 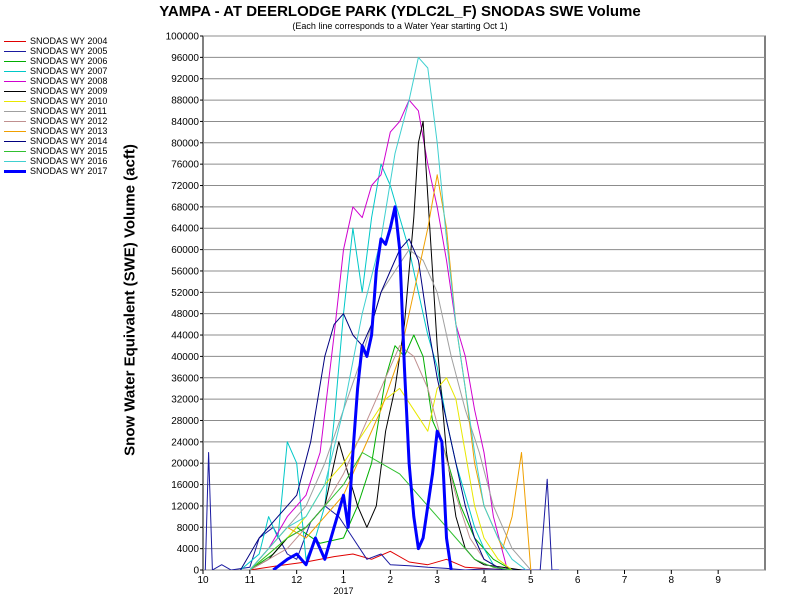 What do you see at coordinates (69, 161) in the screenshot?
I see `legend-label: SNODAS WY 2016` at bounding box center [69, 161].